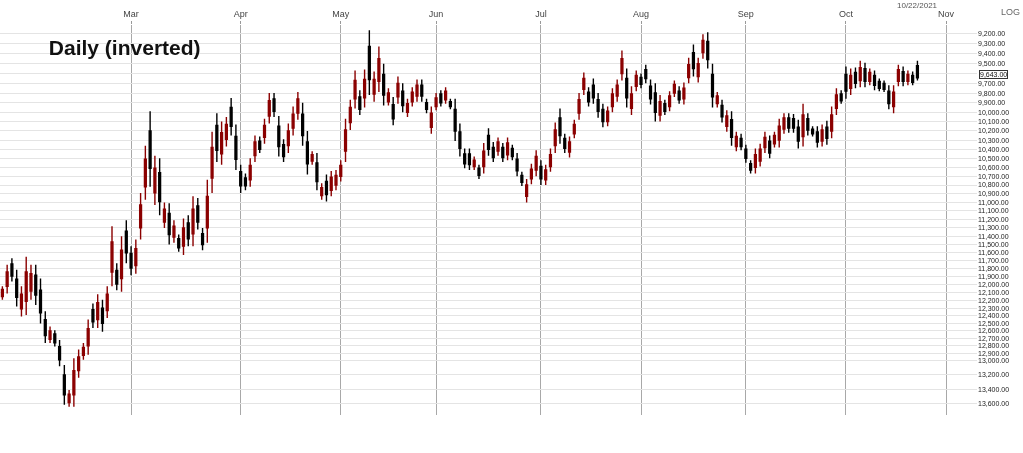 The width and height of the screenshot is (1023, 453). What do you see at coordinates (341, 14) in the screenshot?
I see `x-tick-label: May` at bounding box center [341, 14].